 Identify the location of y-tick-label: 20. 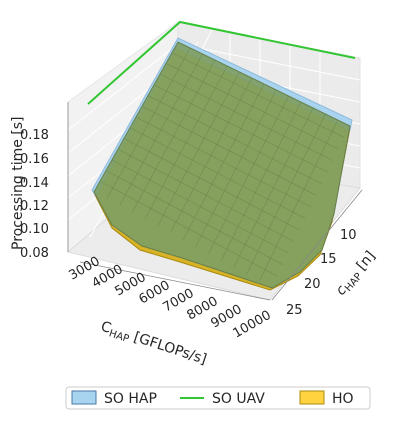
(312, 284).